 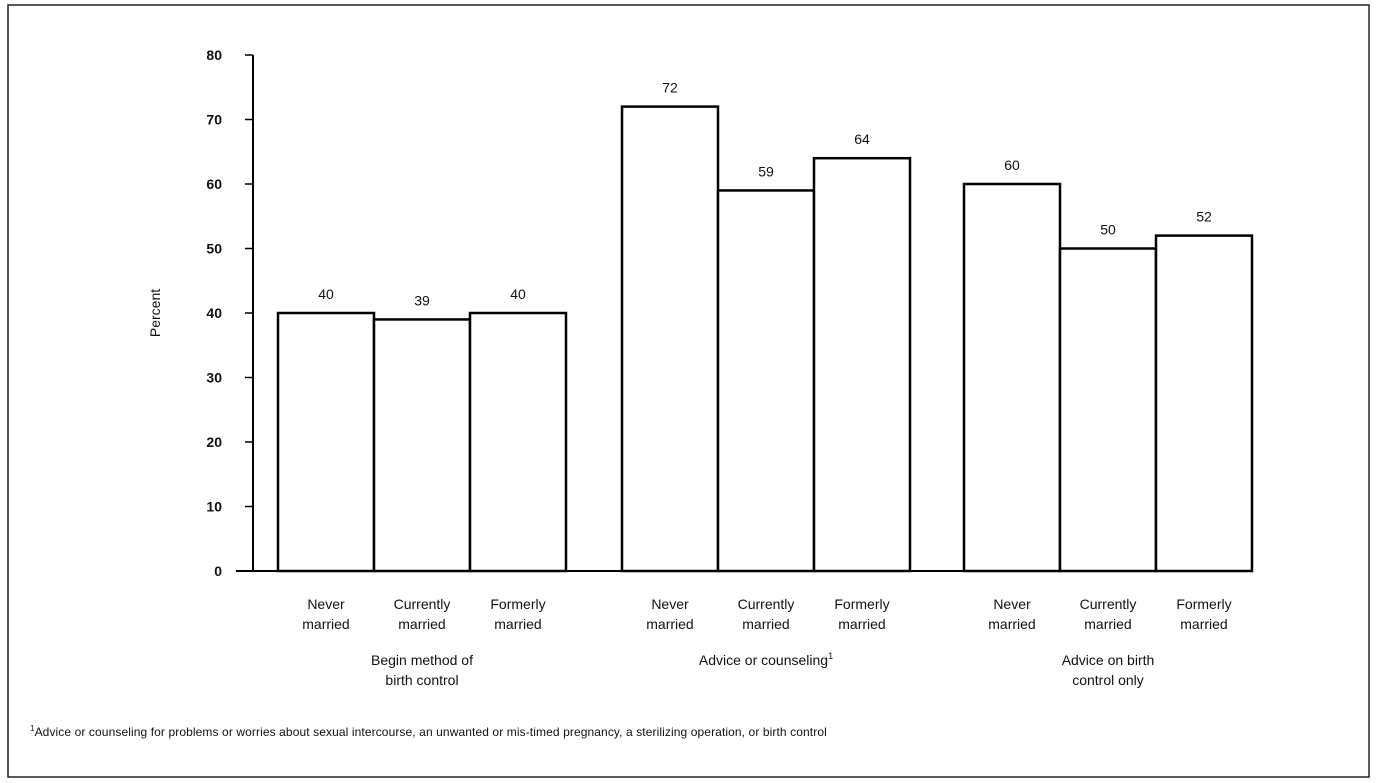 I want to click on bar-value-label: 59, so click(x=766, y=171).